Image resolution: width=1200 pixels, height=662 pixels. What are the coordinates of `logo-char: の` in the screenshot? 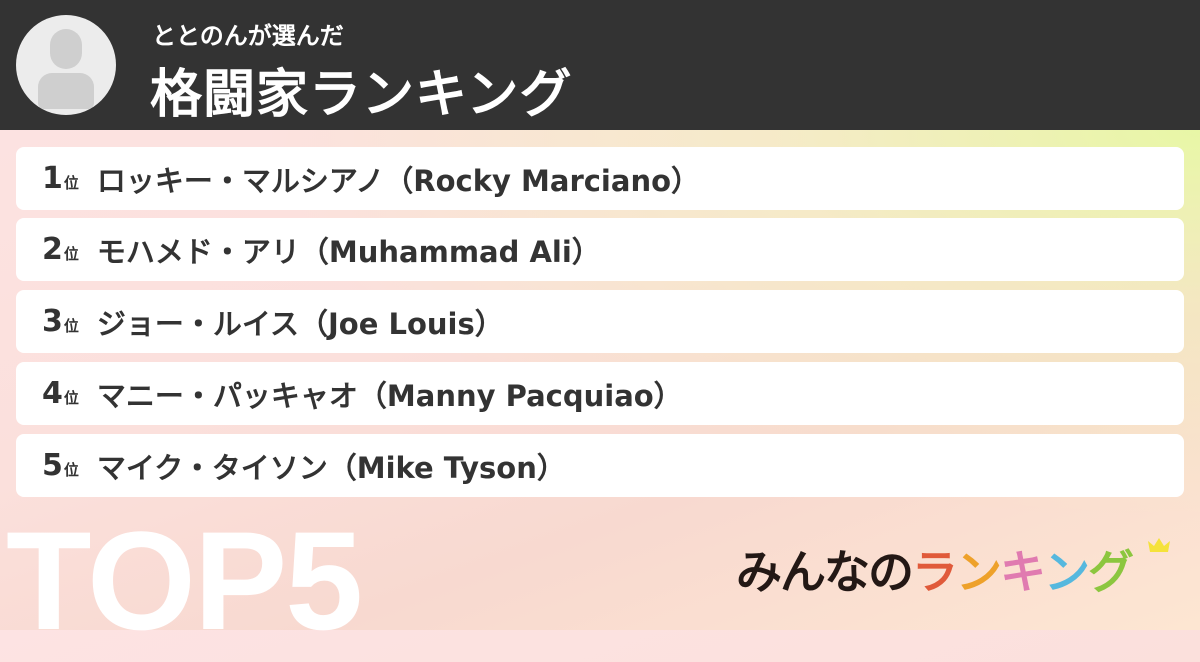 It's located at (891, 572).